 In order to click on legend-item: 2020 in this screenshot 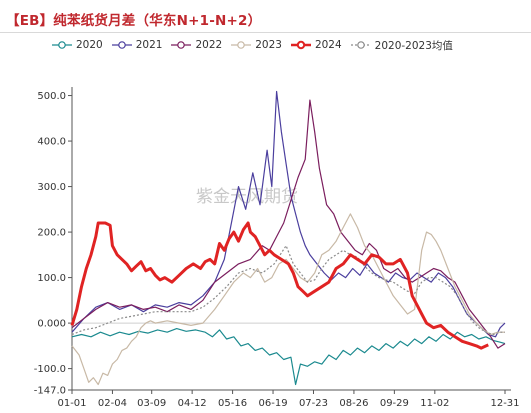, I will do `click(77, 45)`.